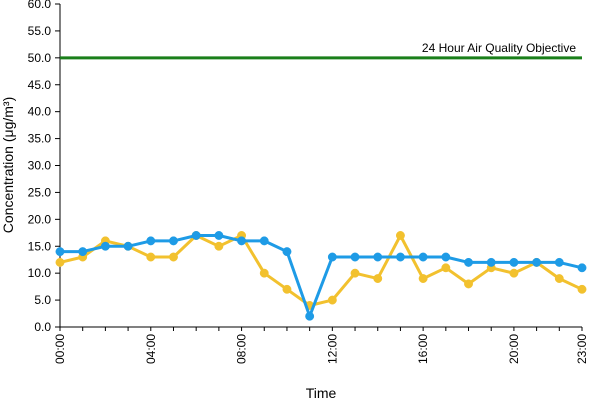 This screenshot has width=600, height=400. Describe the element at coordinates (40, 219) in the screenshot. I see `y-tick-label: 20.0` at that location.